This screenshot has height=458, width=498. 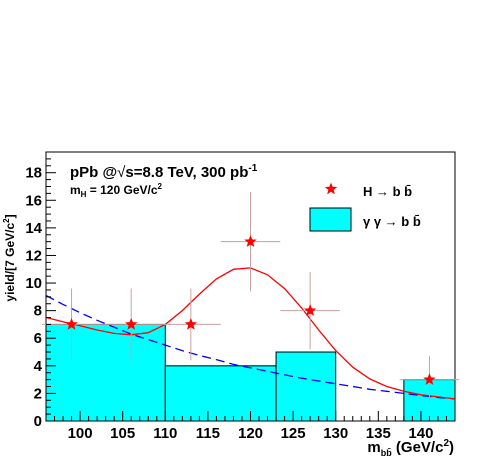 What do you see at coordinates (38, 393) in the screenshot?
I see `y-tick-label: 2` at bounding box center [38, 393].